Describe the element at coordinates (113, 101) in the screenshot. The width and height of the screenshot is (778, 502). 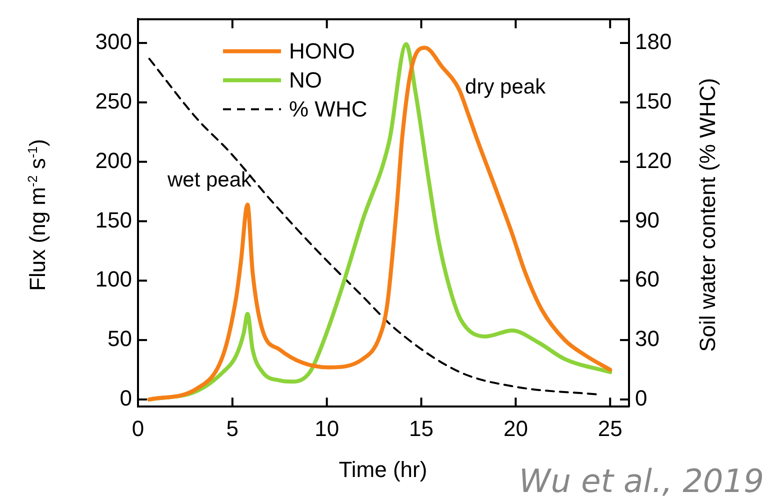
I see `y-tick-label: 250` at that location.